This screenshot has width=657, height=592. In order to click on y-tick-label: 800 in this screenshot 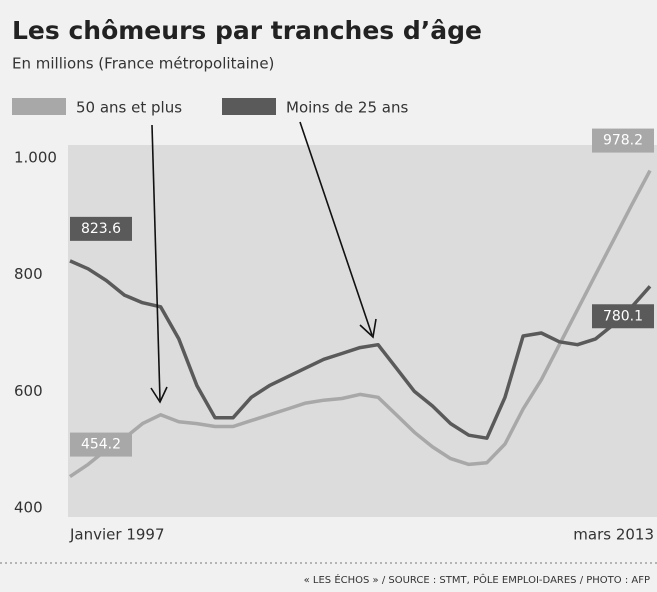, I will do `click(28, 274)`.